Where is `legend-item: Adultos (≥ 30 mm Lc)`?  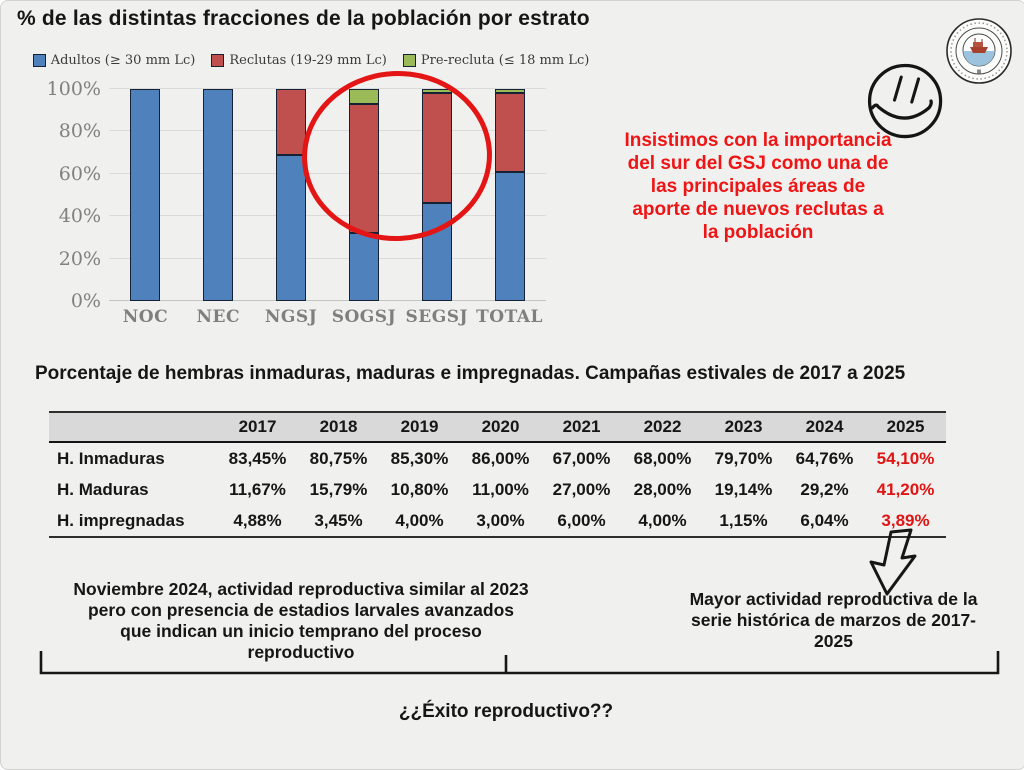 legend-item: Adultos (≥ 30 mm Lc) is located at coordinates (114, 60).